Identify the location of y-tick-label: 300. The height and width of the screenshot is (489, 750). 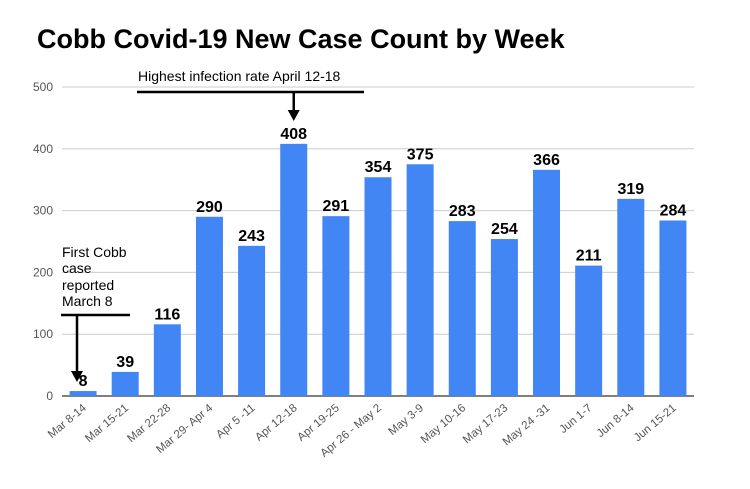
(43, 211).